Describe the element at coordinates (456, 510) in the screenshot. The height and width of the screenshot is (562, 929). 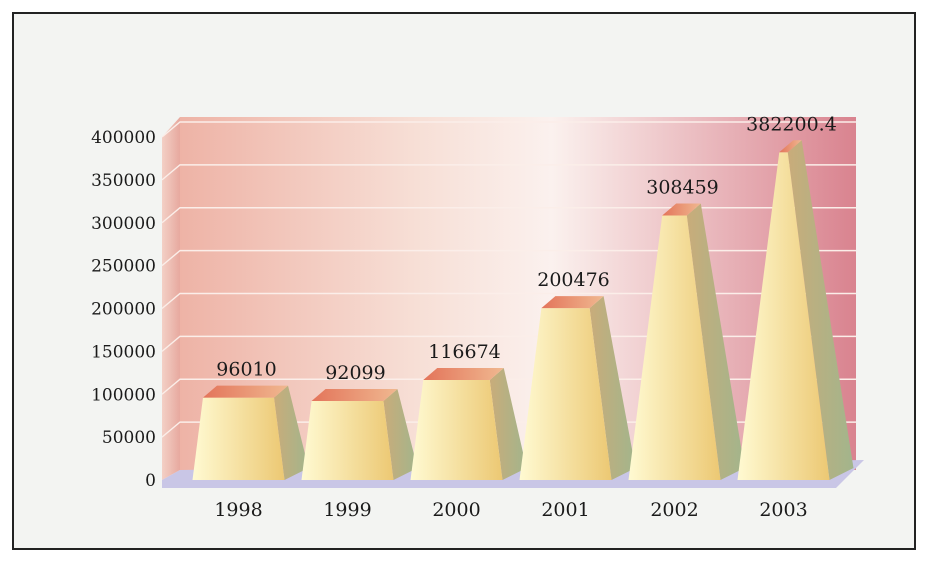
I see `x-tick-label: 2000` at that location.